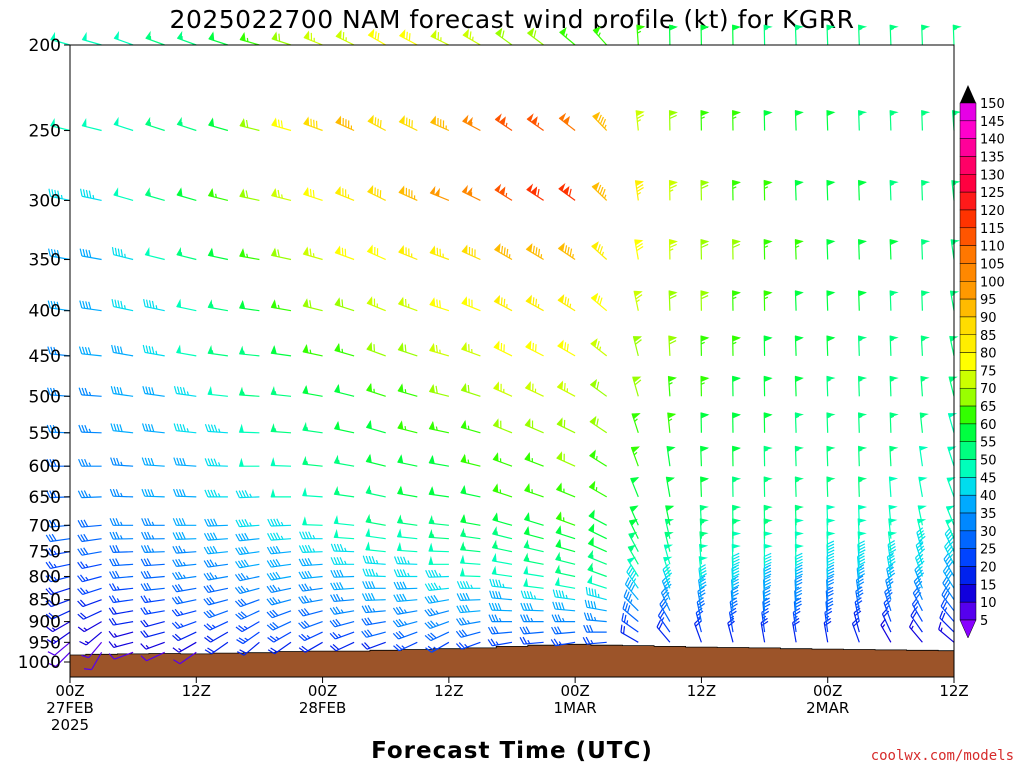  Describe the element at coordinates (992, 229) in the screenshot. I see `colorbar-label: 115` at that location.